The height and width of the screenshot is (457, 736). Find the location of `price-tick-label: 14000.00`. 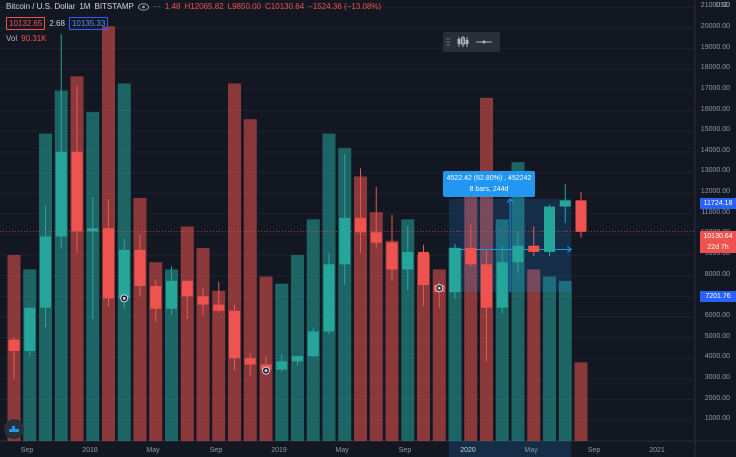

price-tick-label: 14000.00 is located at coordinates (715, 150).